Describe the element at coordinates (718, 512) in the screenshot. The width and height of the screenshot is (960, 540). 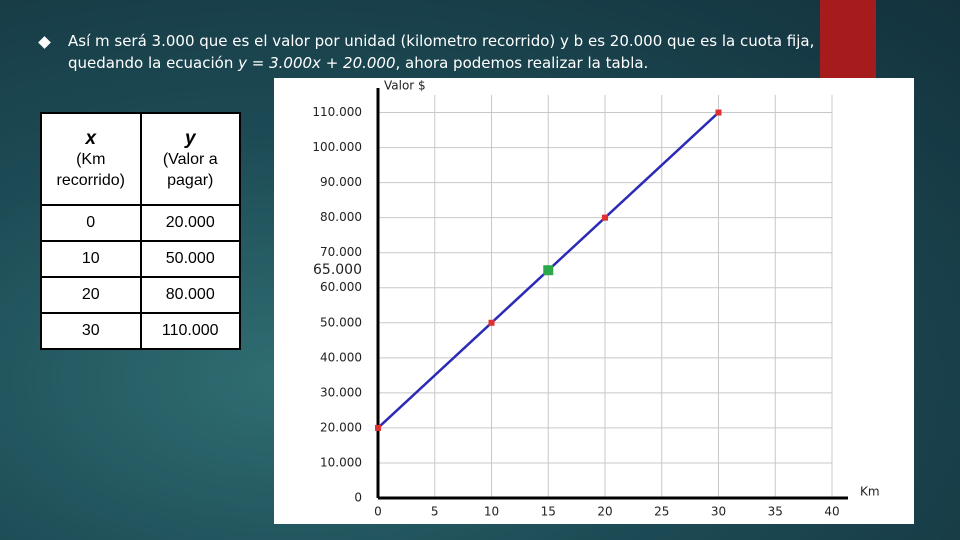
I see `x-tick-label: 30` at that location.